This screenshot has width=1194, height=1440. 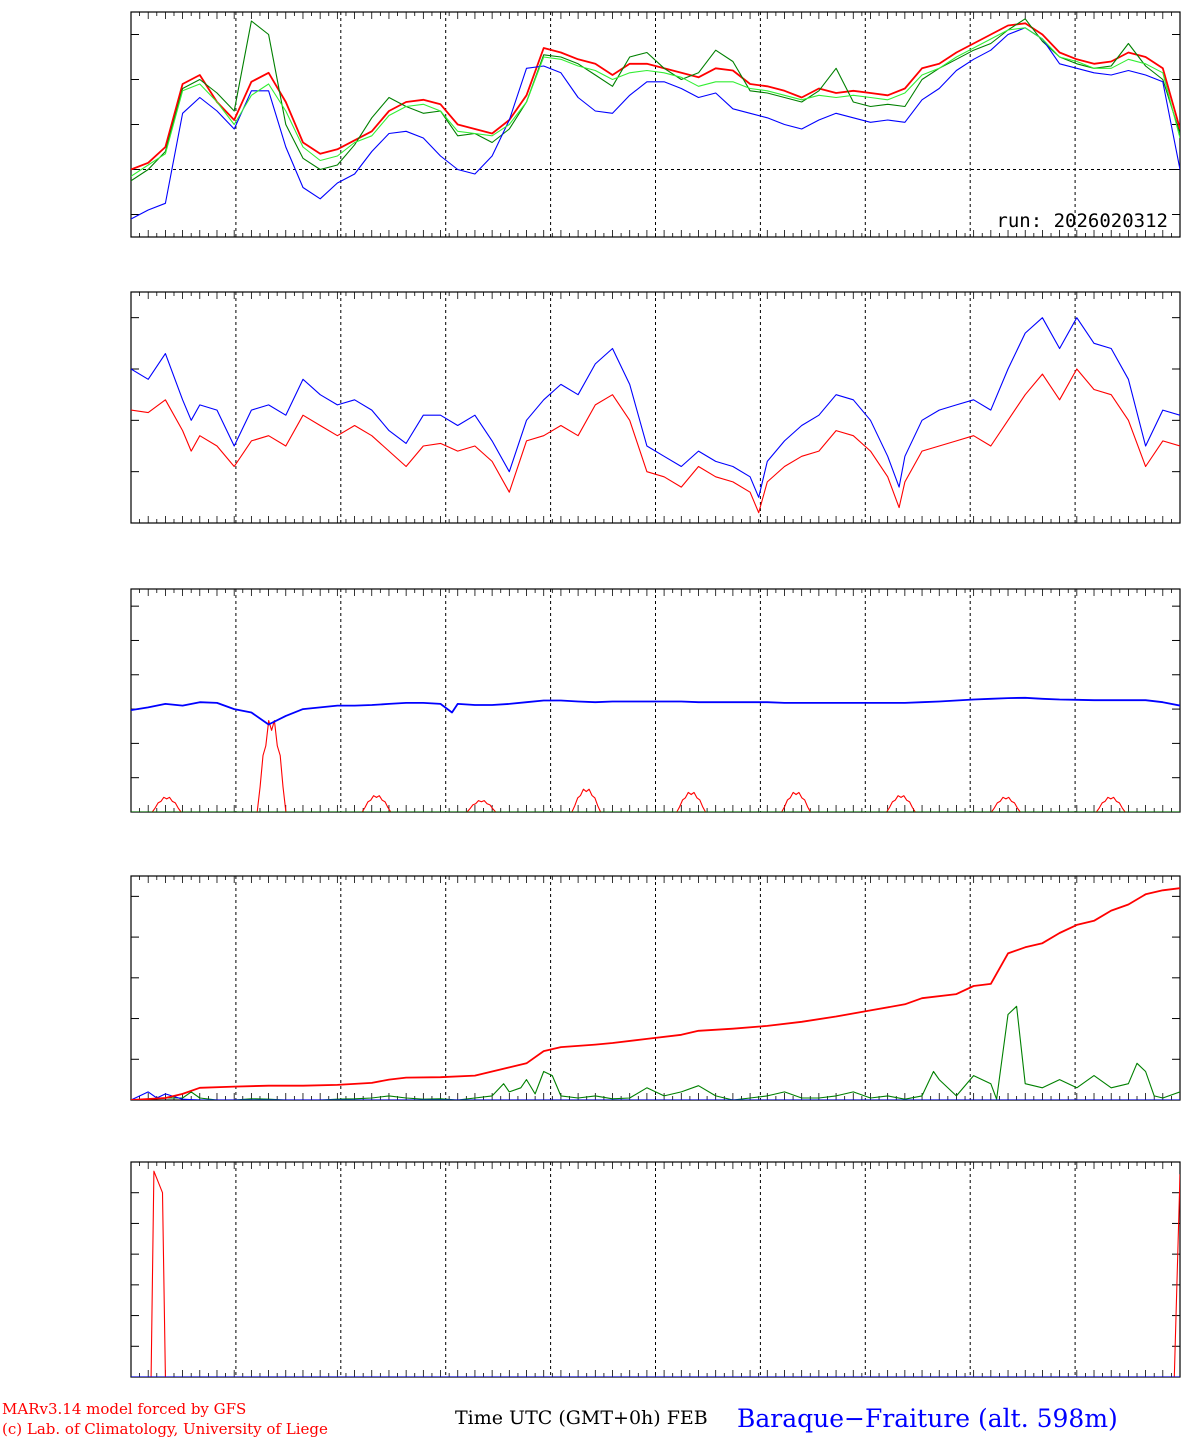 What do you see at coordinates (655, 441) in the screenshot?
I see `series-line-wind-speed` at bounding box center [655, 441].